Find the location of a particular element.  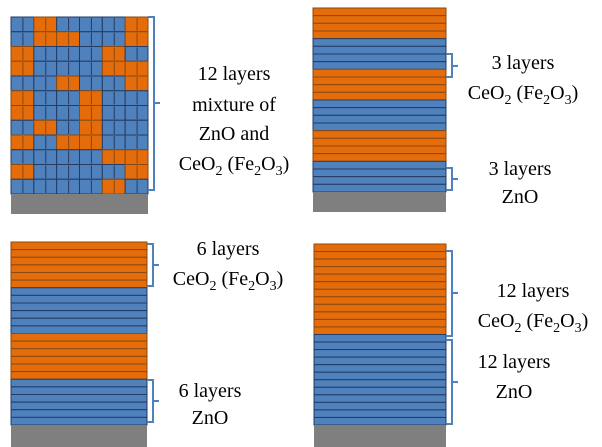

bracket-alternating-6-bottom is located at coordinates (153, 401).